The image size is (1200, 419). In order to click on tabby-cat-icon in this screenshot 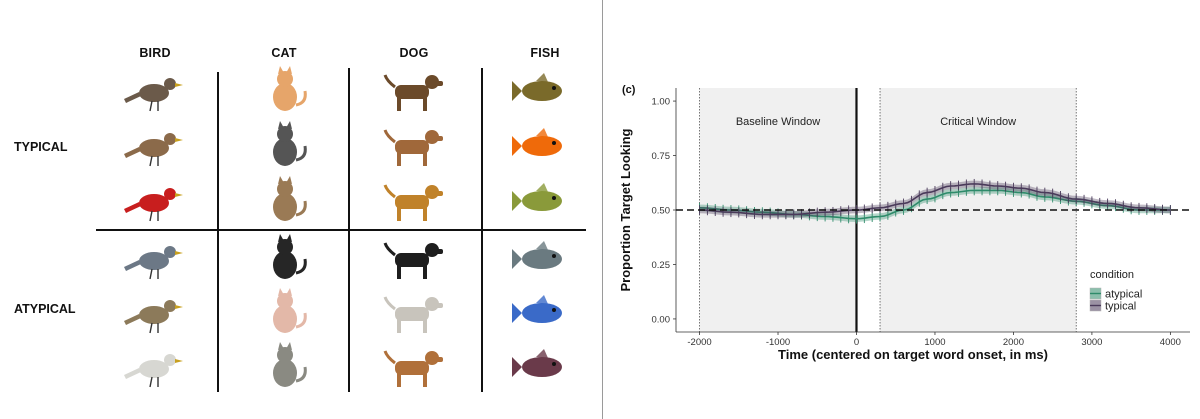, I will do `click(284, 200)`.